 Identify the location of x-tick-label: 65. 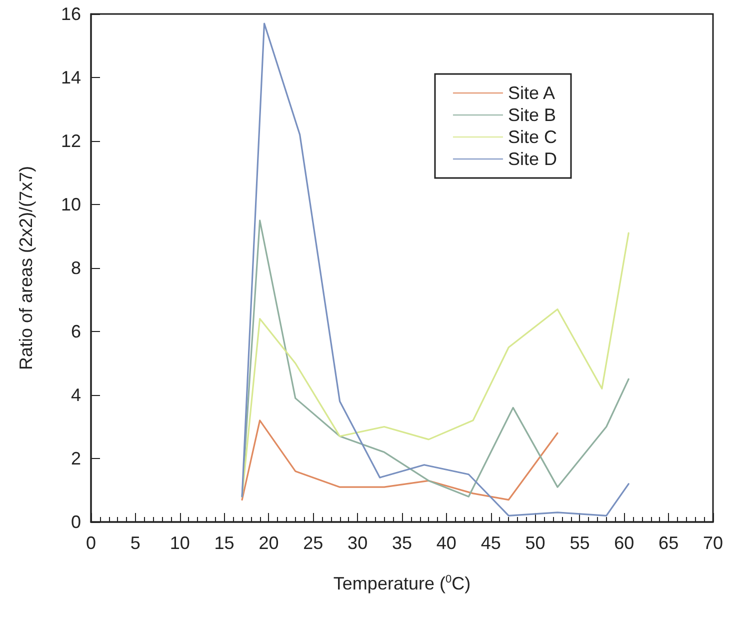
(668, 543).